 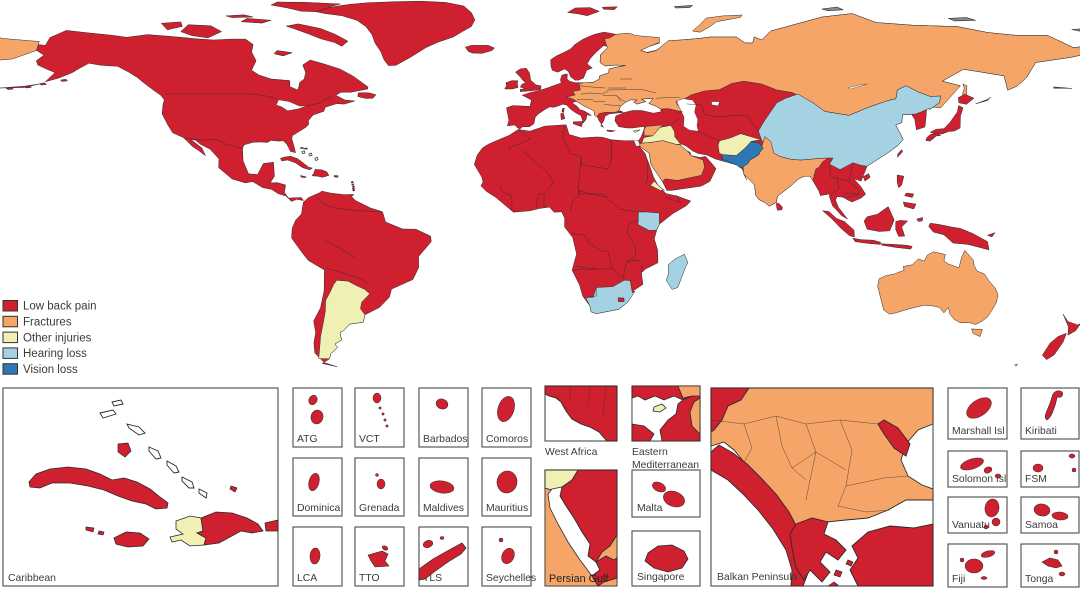 What do you see at coordinates (307, 439) in the screenshot?
I see `svg-text: ATG` at bounding box center [307, 439].